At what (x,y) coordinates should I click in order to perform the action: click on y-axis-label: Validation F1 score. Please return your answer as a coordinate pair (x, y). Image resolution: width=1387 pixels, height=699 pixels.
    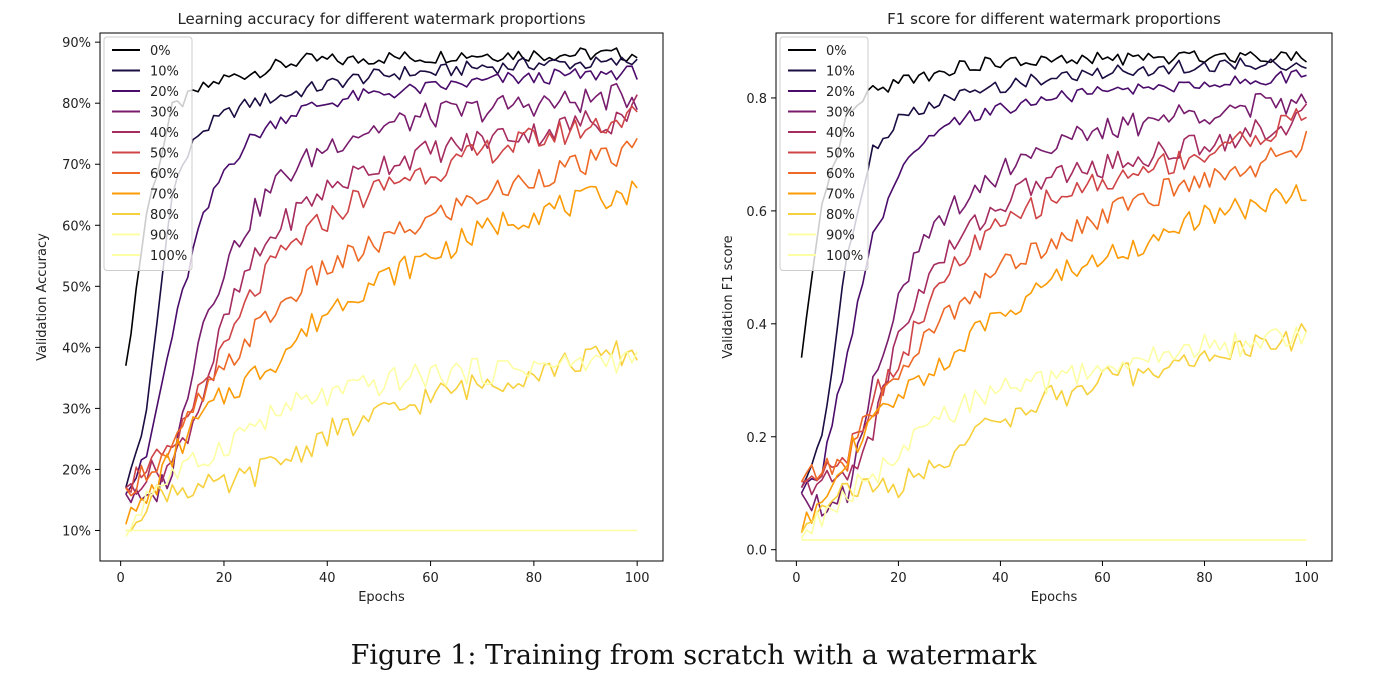
    Looking at the image, I should click on (728, 296).